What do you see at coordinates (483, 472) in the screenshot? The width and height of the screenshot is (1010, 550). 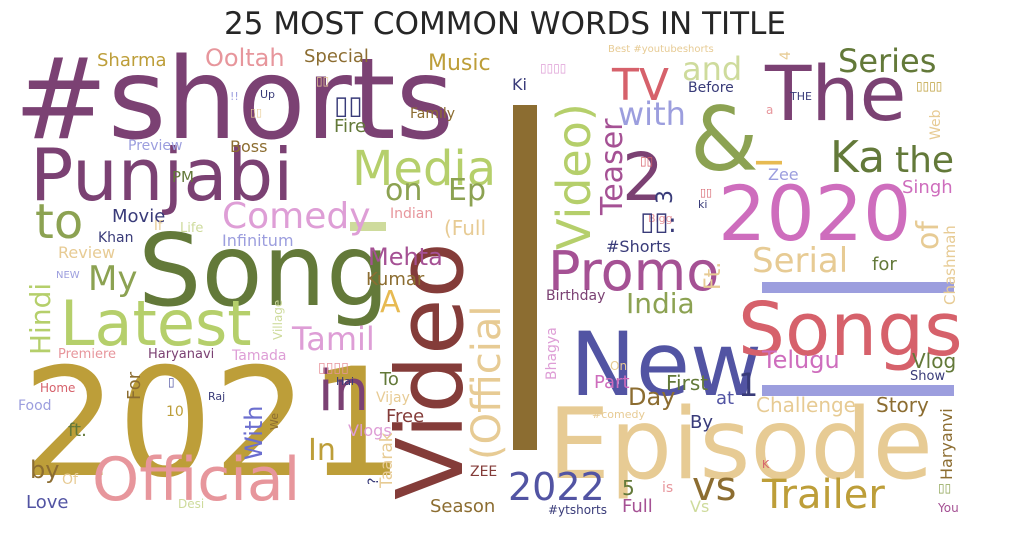 I see `word-zee: ZEE` at bounding box center [483, 472].